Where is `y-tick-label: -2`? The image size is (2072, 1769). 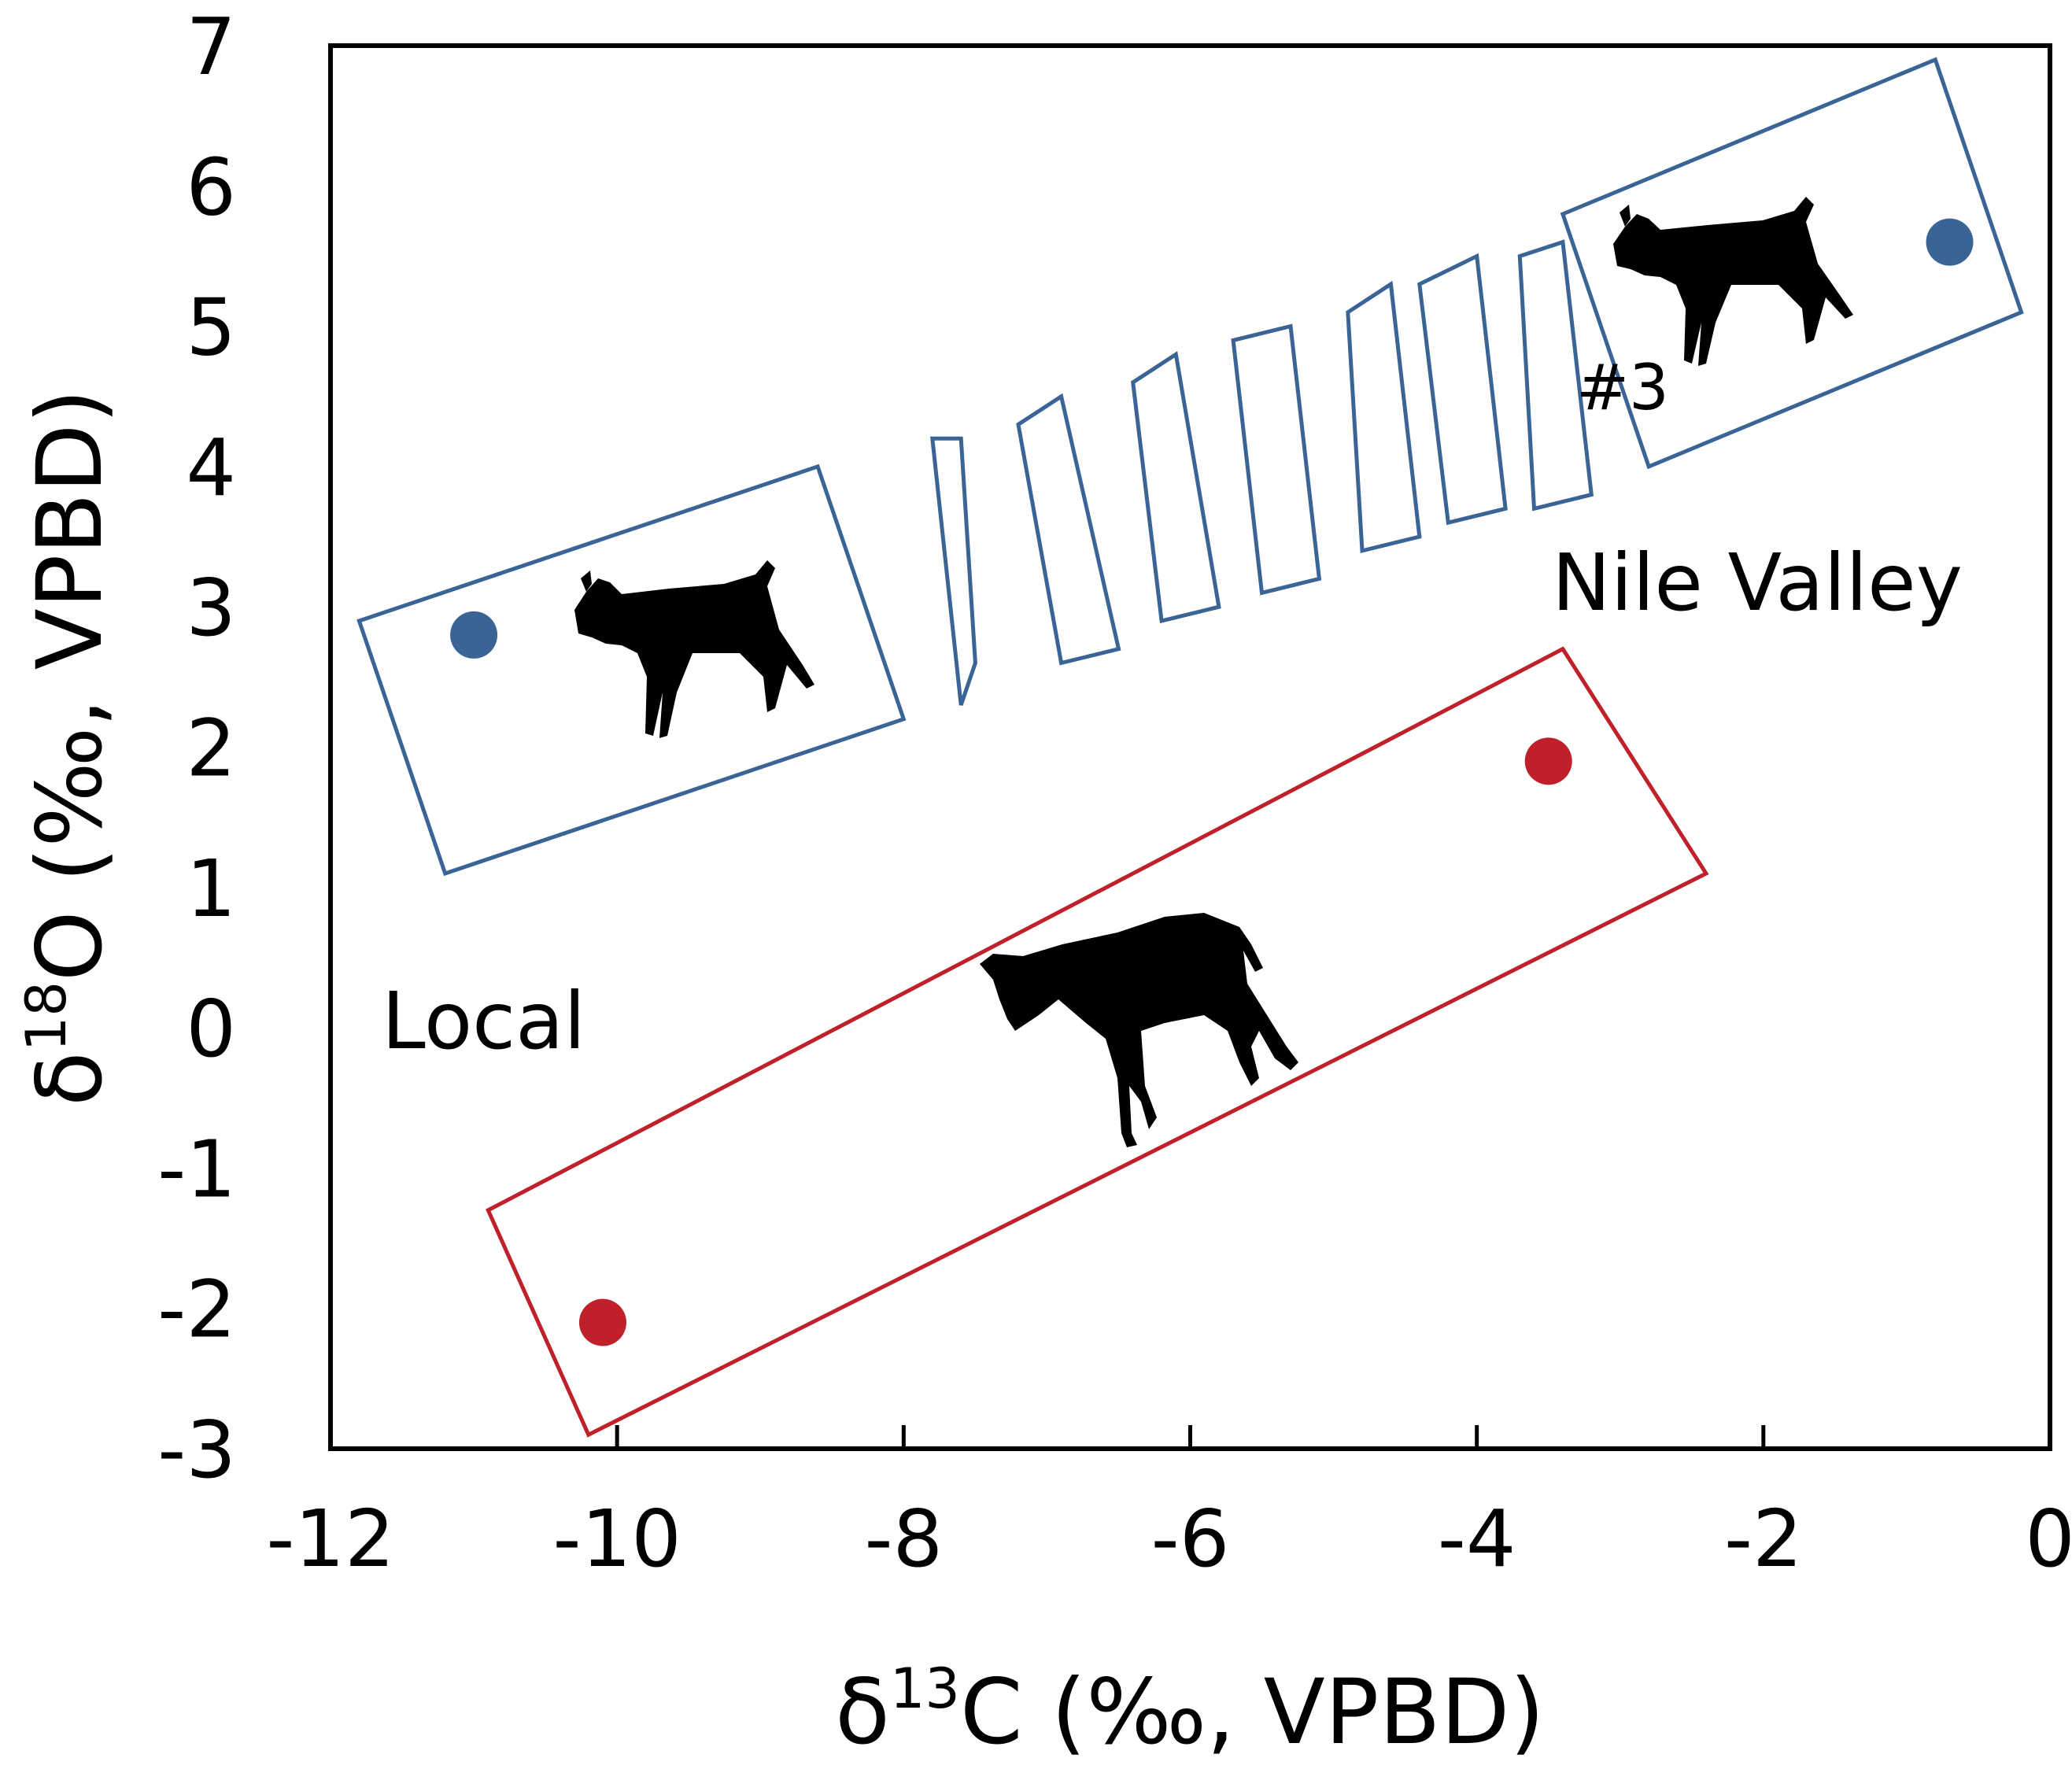
y-tick-label: -2 is located at coordinates (196, 1310).